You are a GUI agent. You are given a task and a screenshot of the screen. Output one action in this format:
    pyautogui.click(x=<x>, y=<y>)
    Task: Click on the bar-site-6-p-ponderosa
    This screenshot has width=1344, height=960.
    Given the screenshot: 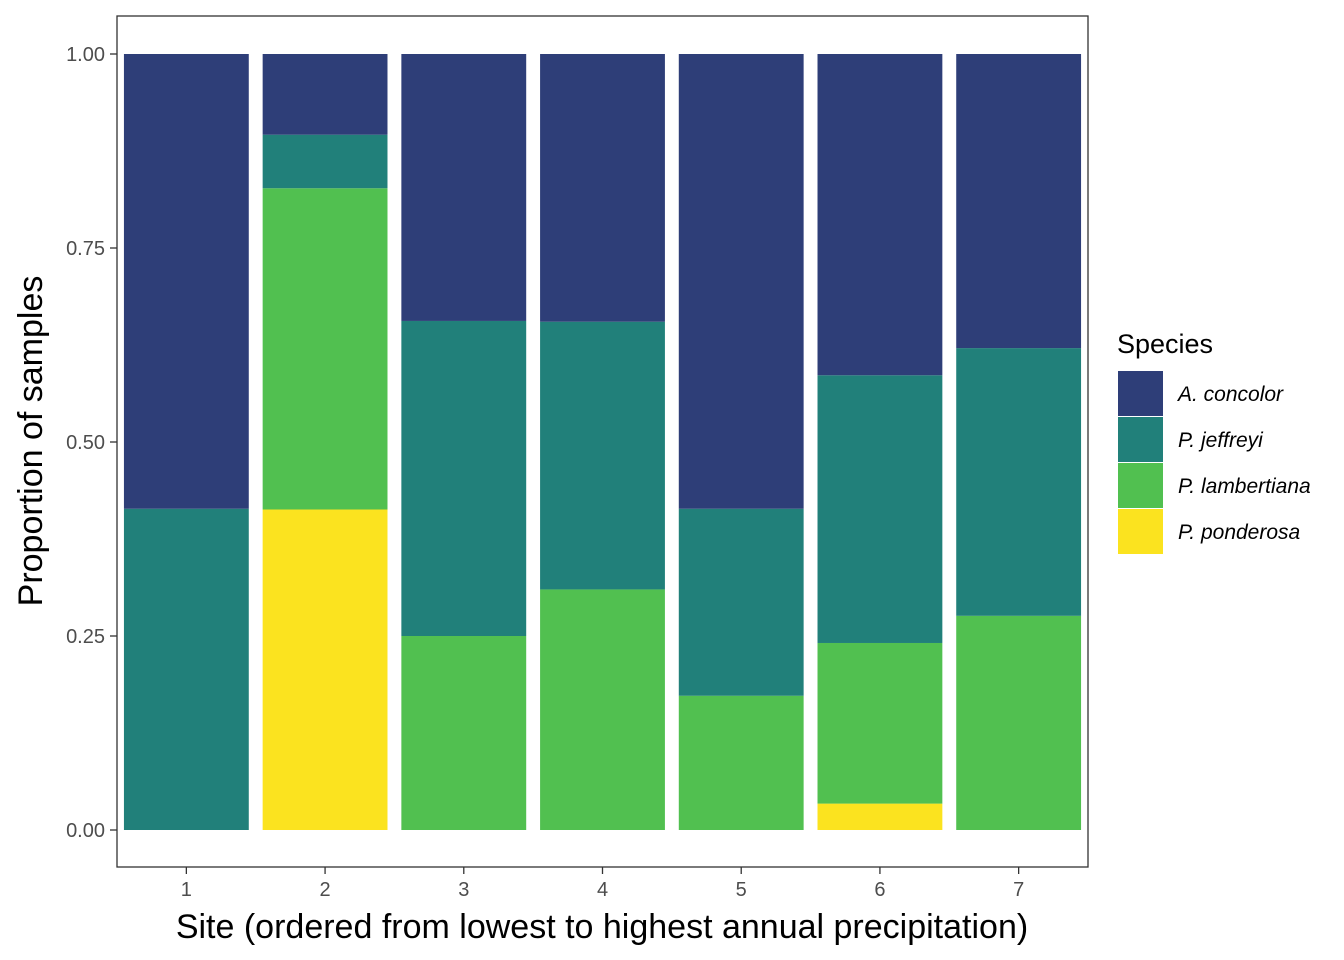 What is the action you would take?
    pyautogui.click(x=880, y=816)
    